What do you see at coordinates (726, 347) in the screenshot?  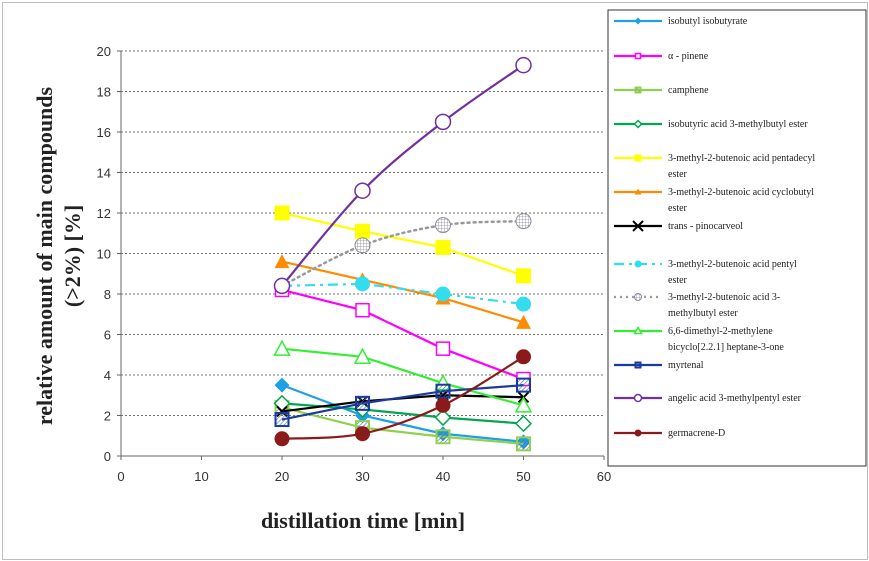 I see `legend-label: bicyclo[2.2.1] heptane-3-one` at bounding box center [726, 347].